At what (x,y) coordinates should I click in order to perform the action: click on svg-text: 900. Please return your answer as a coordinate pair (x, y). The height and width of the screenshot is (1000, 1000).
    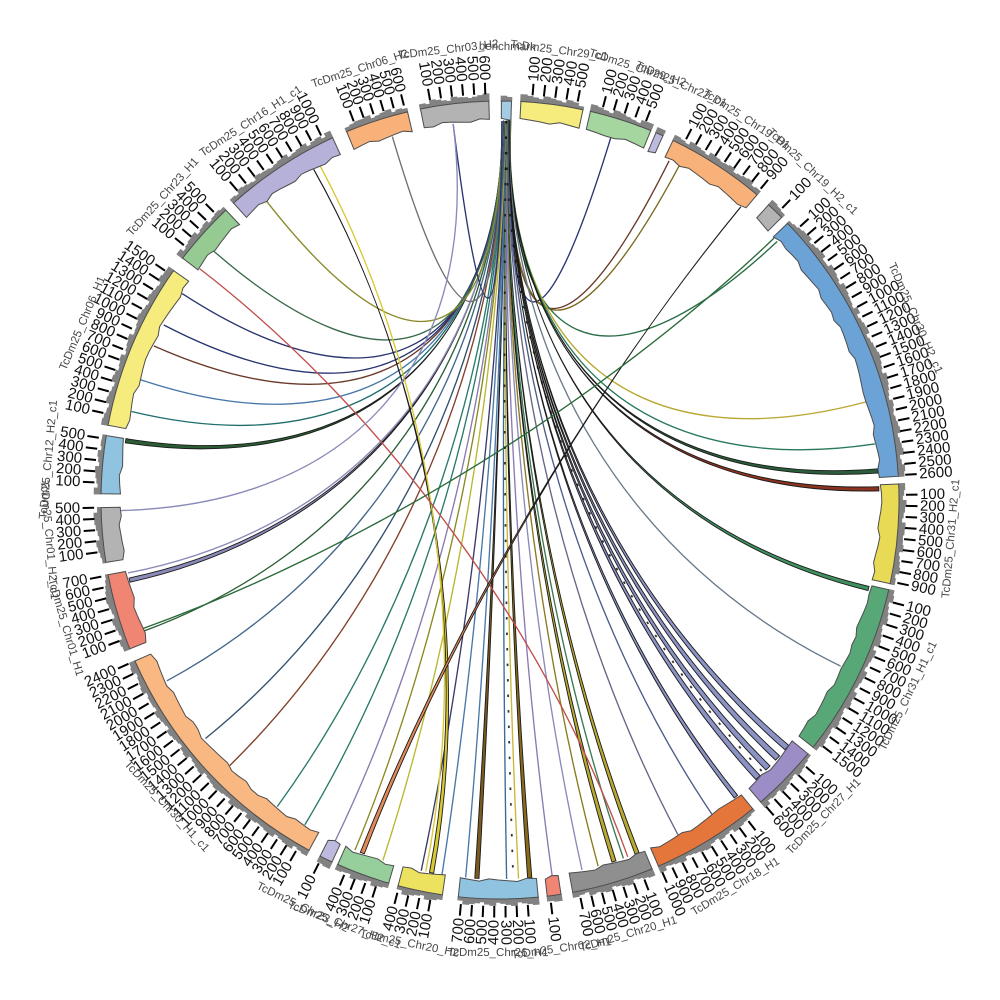
    Looking at the image, I should click on (923, 588).